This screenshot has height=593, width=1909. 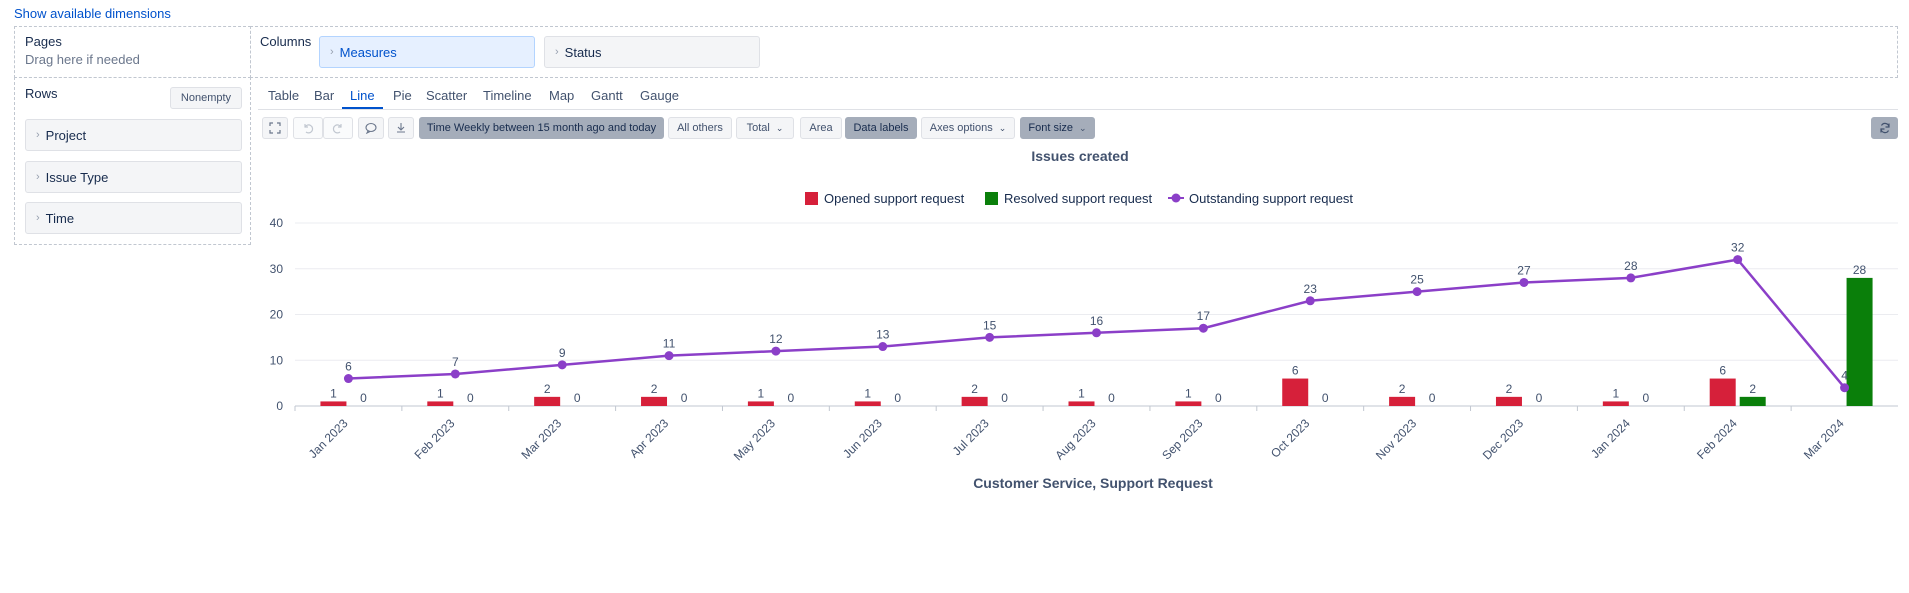 I want to click on row-chip-project: › Project, so click(x=133, y=135).